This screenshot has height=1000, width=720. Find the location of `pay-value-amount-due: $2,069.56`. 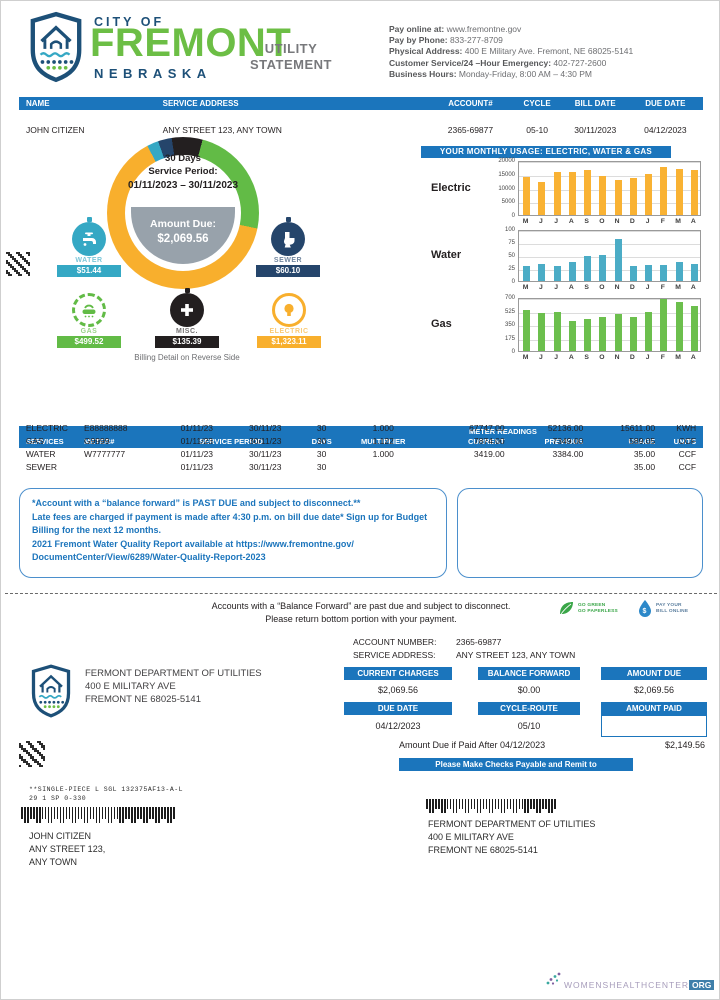

pay-value-amount-due: $2,069.56 is located at coordinates (654, 690).